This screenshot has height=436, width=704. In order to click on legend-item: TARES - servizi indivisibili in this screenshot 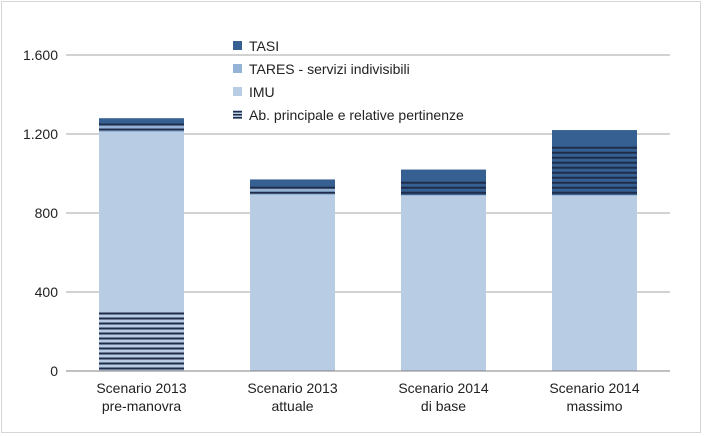, I will do `click(321, 69)`.